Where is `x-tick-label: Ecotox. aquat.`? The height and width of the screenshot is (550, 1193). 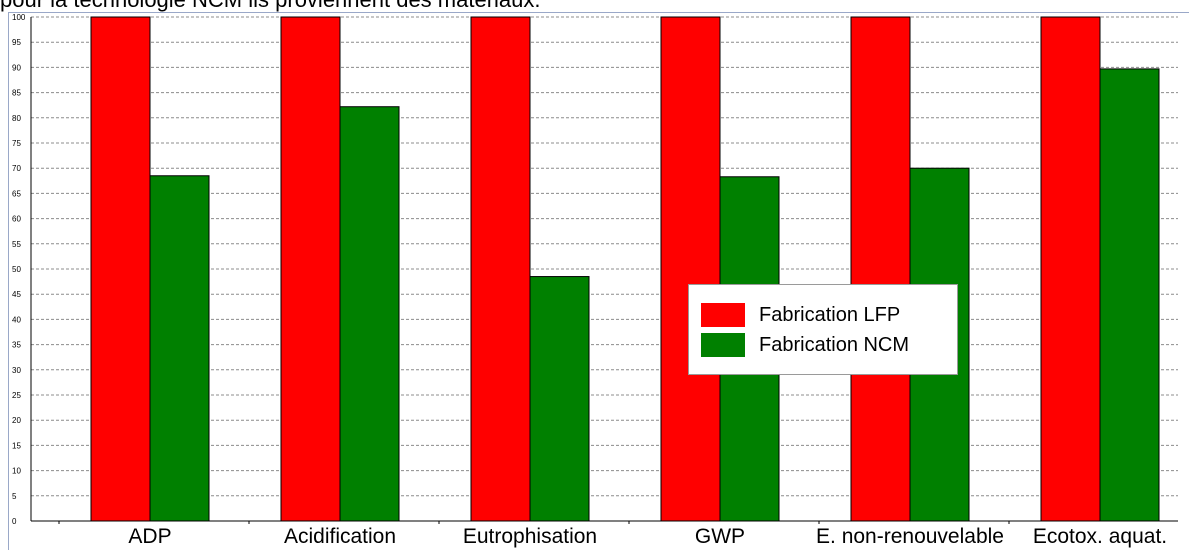
x-tick-label: Ecotox. aquat. is located at coordinates (1100, 536).